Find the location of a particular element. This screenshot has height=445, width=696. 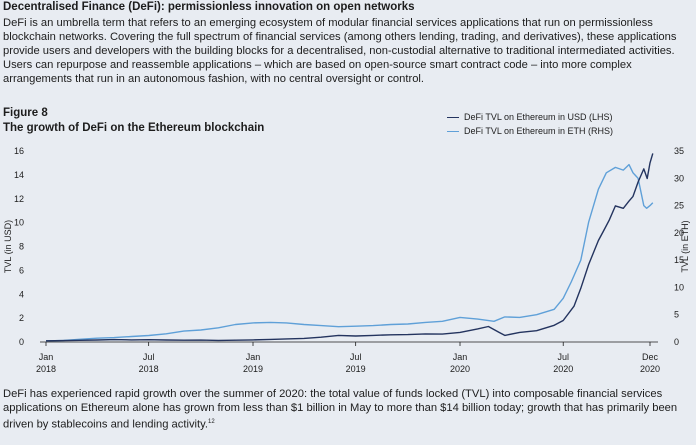

y-left-tick-label: 12 is located at coordinates (19, 199).